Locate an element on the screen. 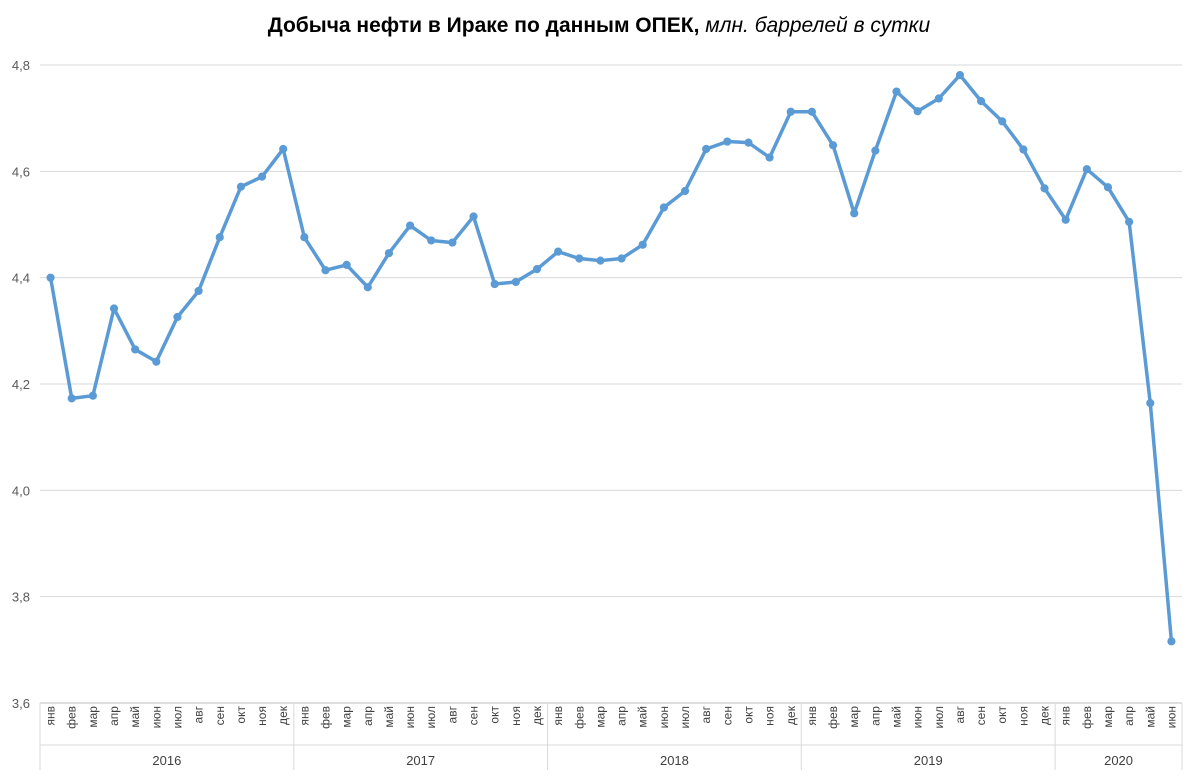  y-axis: 3,6 3,8 4,0 4,2 4,4 4,6 4,8 is located at coordinates (21, 384).